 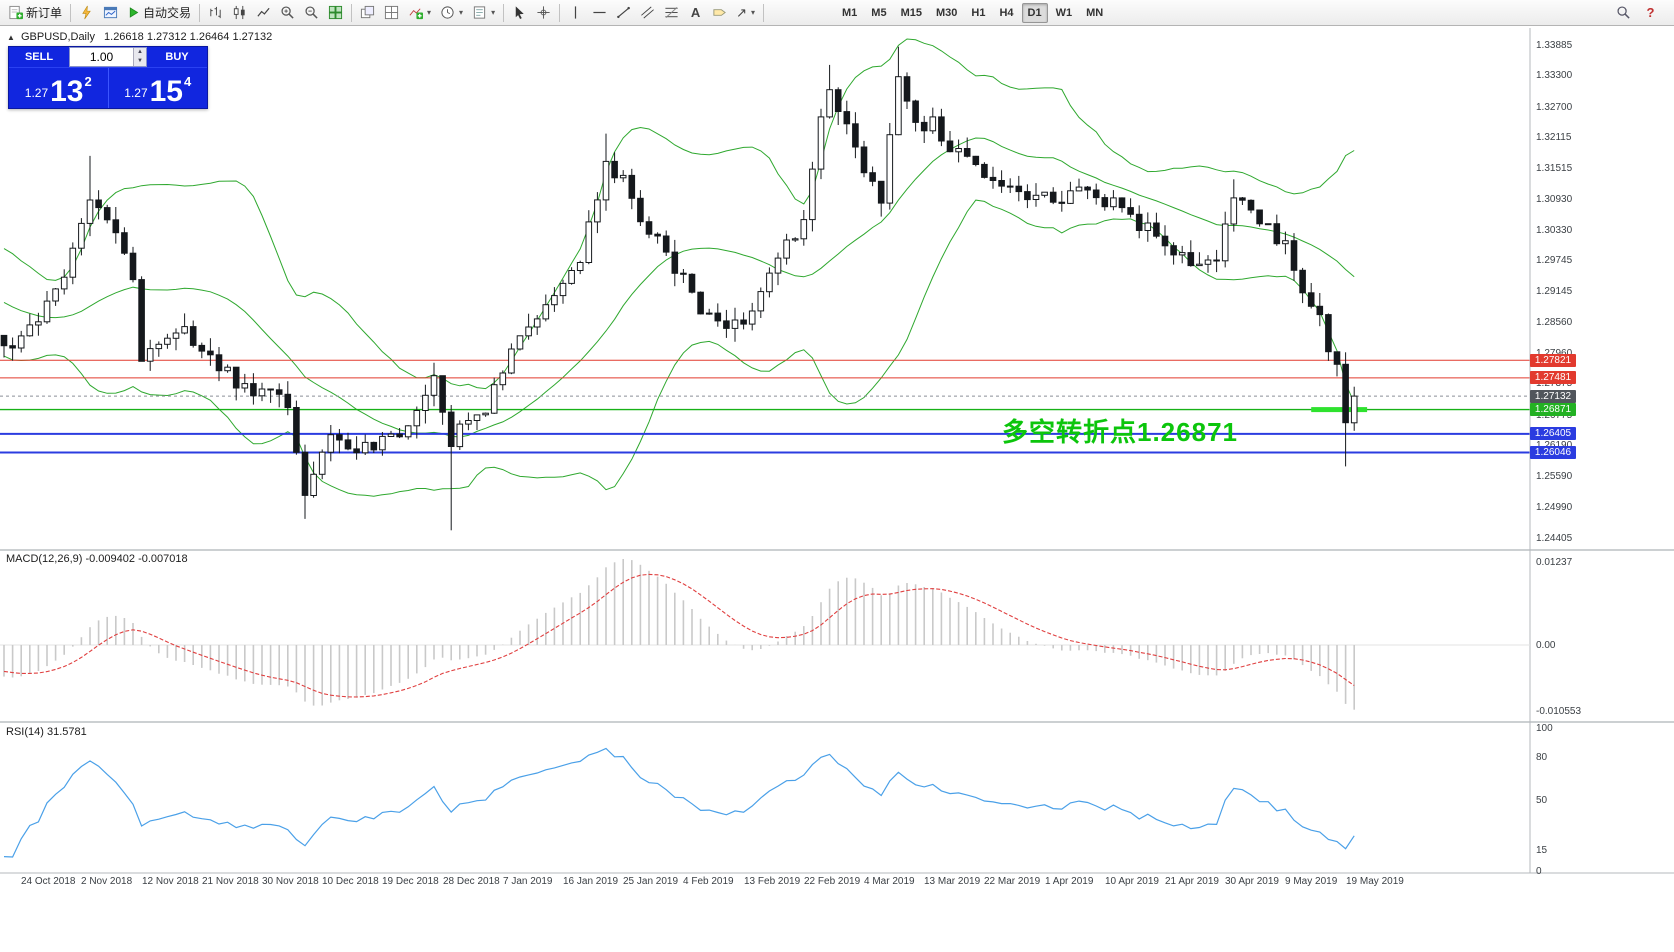 I want to click on date-axis-label: 10 Dec 2018, so click(x=350, y=881).